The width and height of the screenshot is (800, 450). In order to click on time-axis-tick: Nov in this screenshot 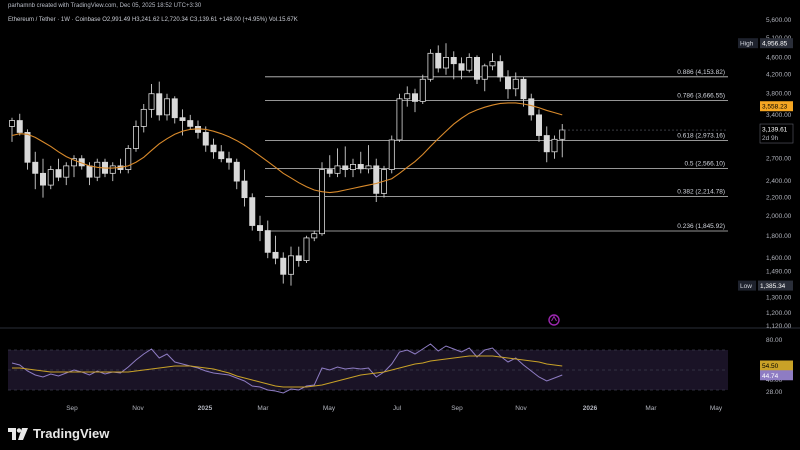, I will do `click(521, 408)`.